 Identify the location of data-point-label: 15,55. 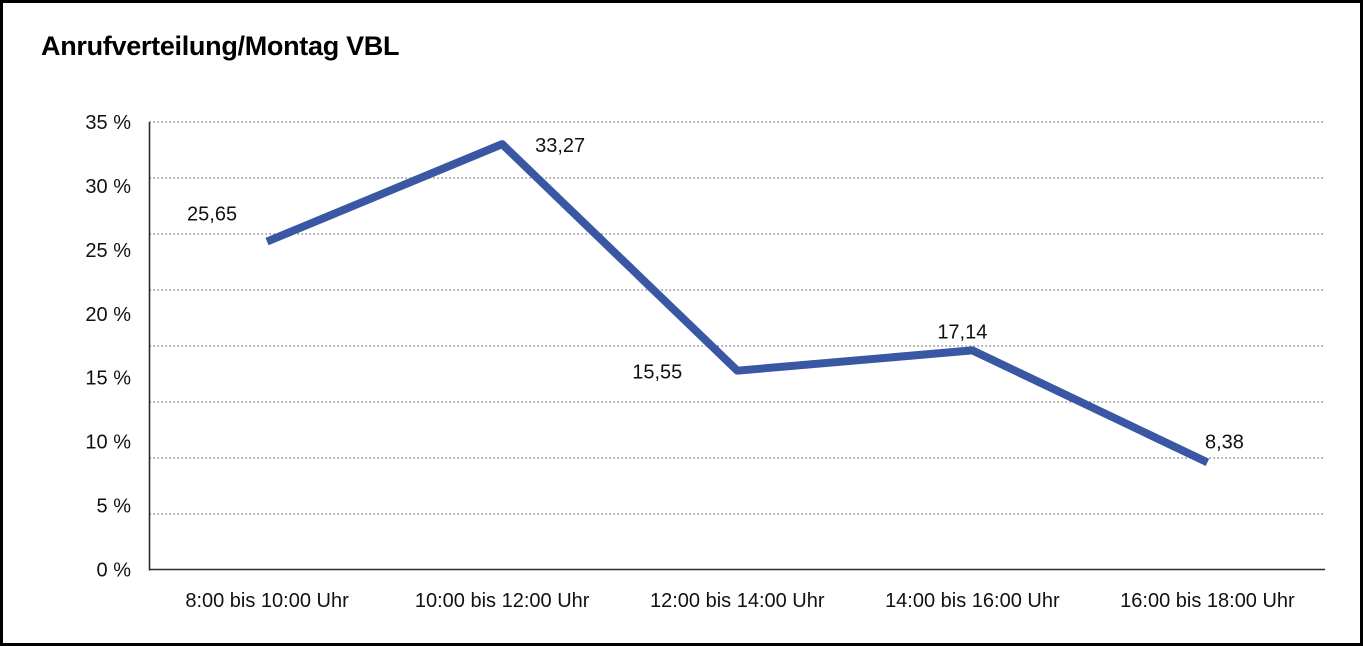
(657, 373).